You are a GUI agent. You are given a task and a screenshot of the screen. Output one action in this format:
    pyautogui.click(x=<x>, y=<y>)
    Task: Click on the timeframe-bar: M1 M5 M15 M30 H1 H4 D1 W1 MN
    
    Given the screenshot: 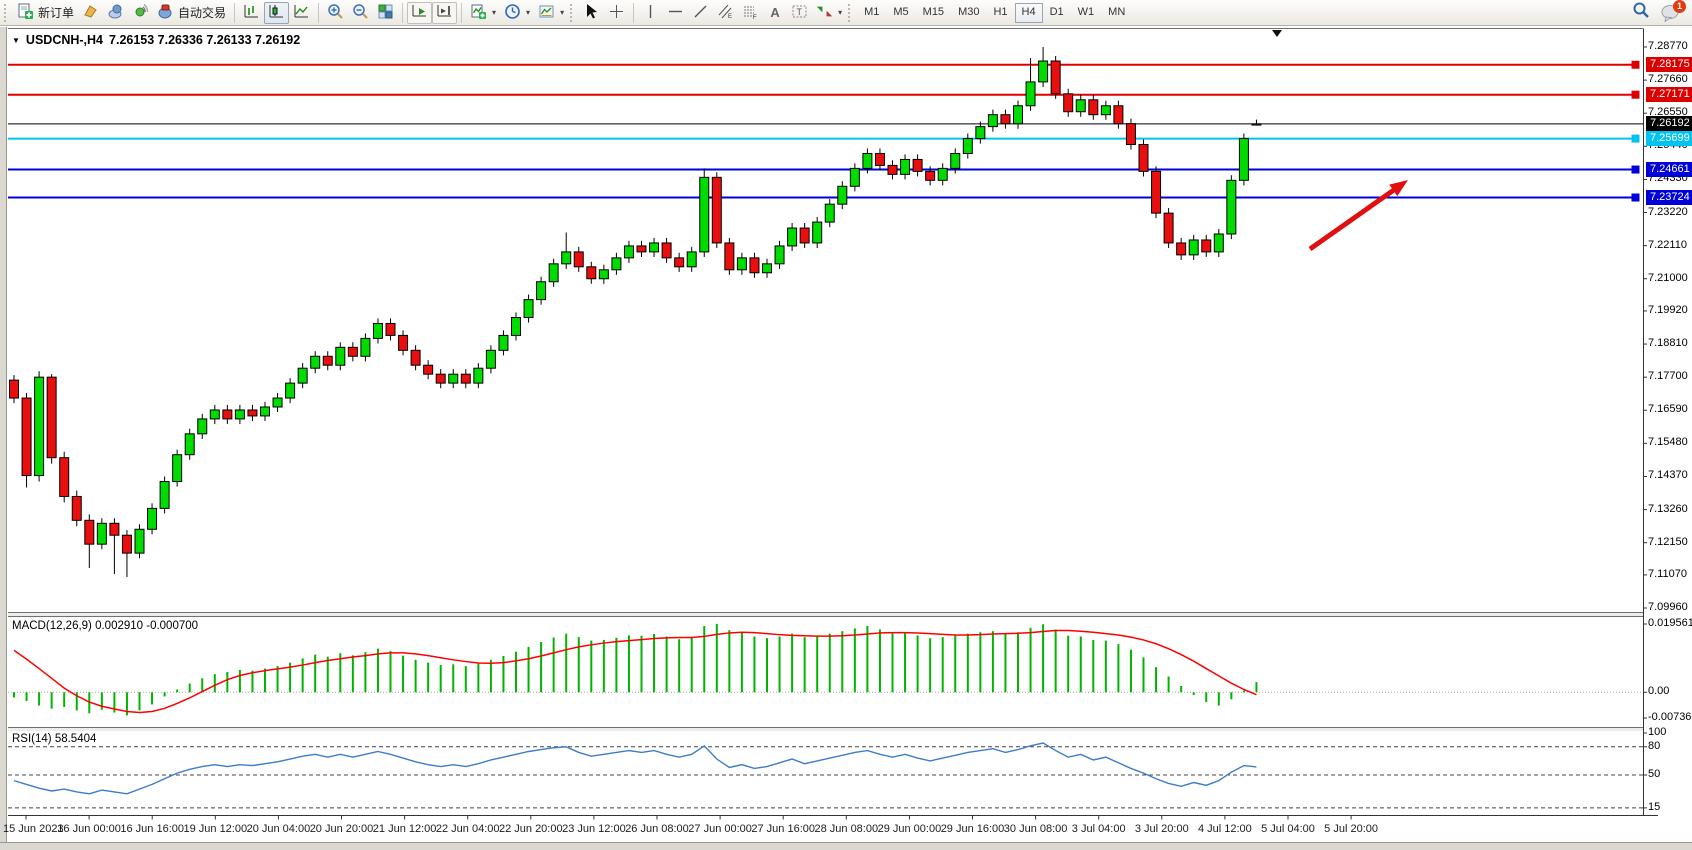 What is the action you would take?
    pyautogui.click(x=994, y=12)
    